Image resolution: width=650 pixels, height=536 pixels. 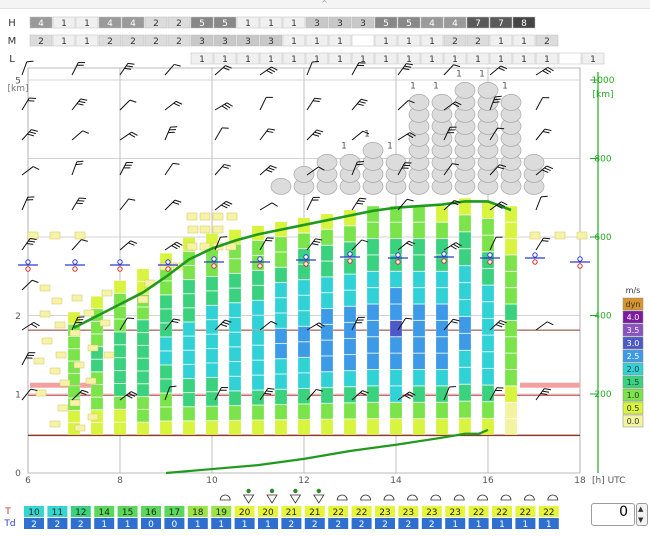 What do you see at coordinates (431, 523) in the screenshot?
I see `dewpoint-cell` at bounding box center [431, 523].